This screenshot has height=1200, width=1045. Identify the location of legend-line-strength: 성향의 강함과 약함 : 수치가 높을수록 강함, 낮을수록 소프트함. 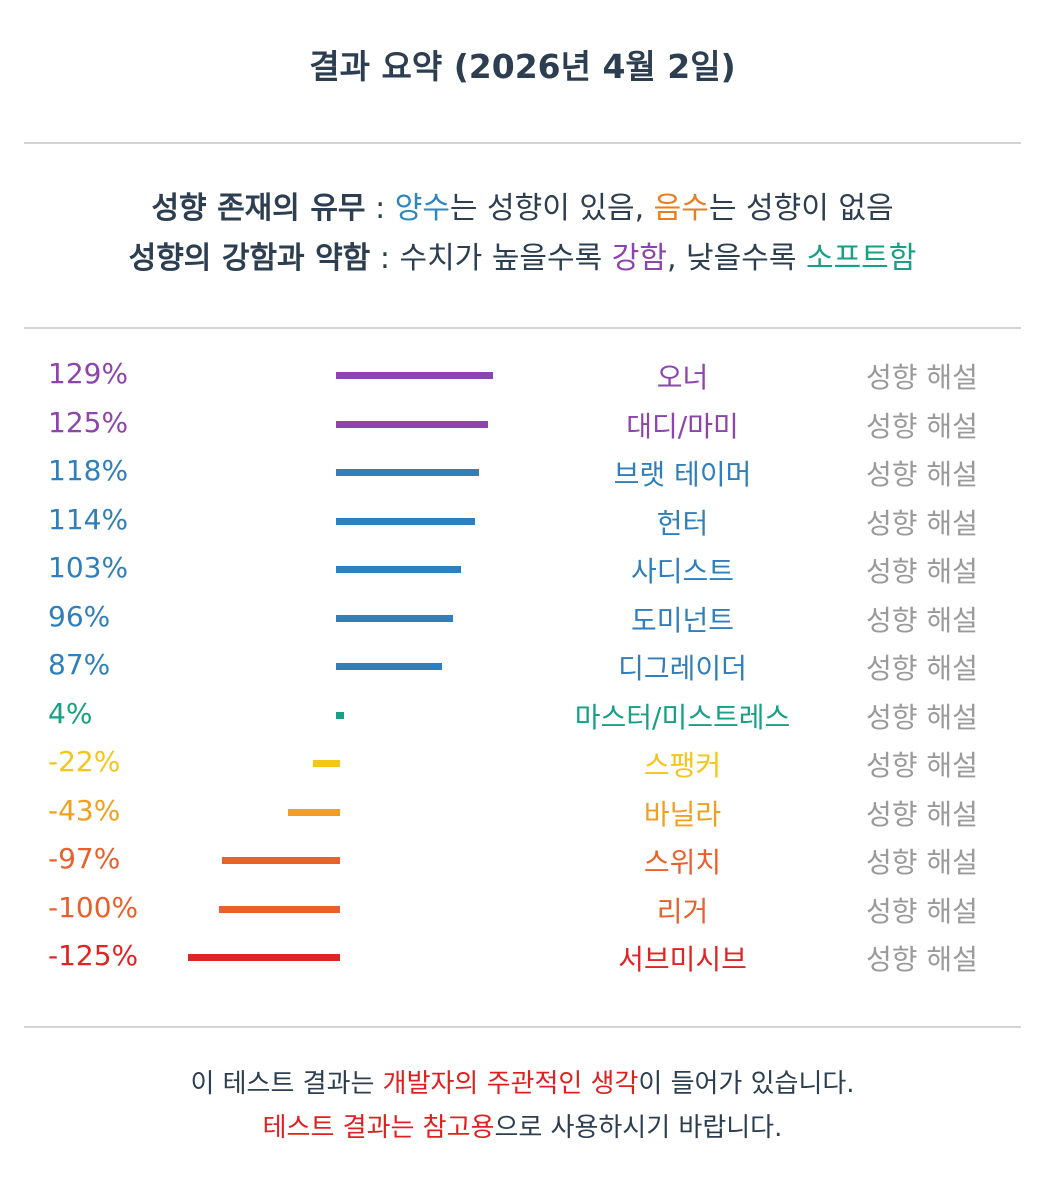
(522, 255).